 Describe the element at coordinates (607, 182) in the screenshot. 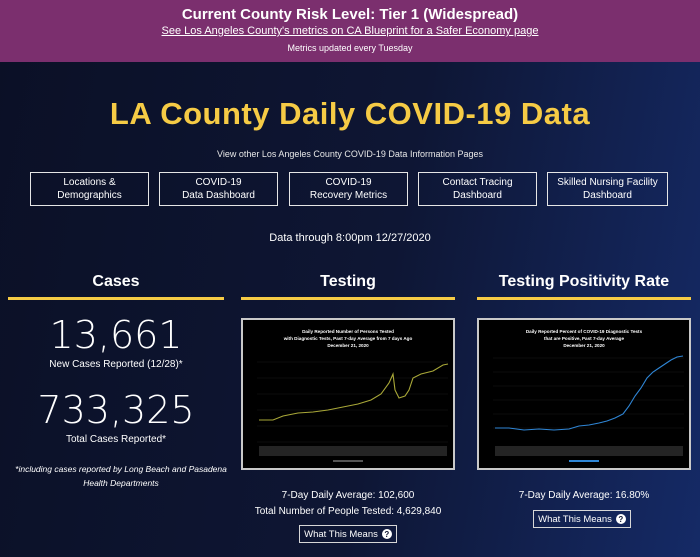

I see `nav-button-label-line1: Skilled Nursing Facility` at that location.